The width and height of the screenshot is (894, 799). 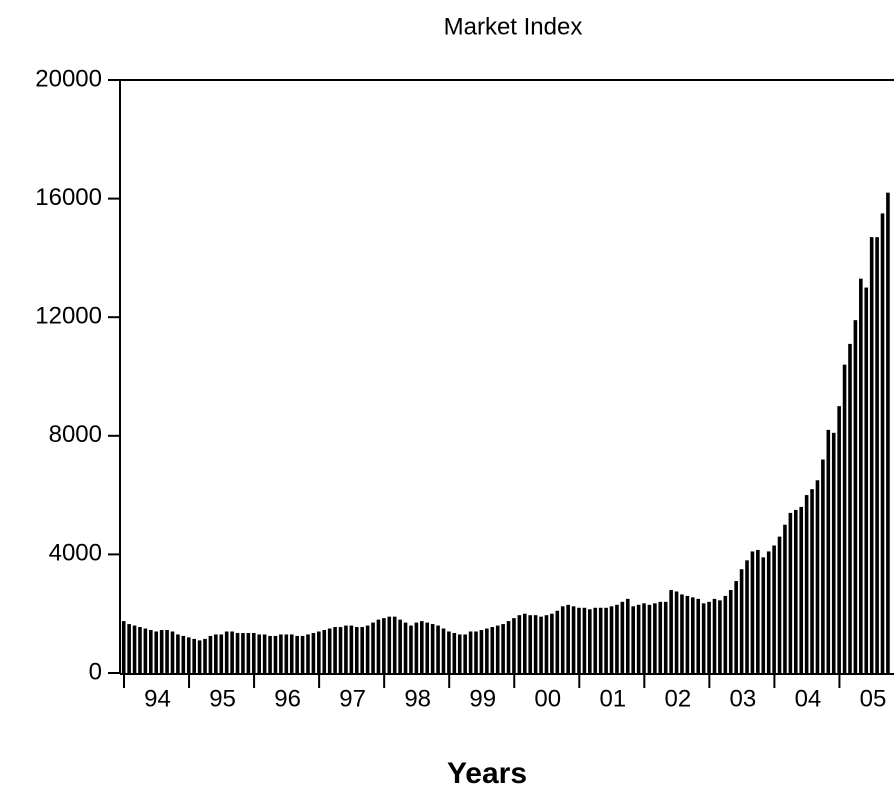 What do you see at coordinates (547, 698) in the screenshot?
I see `x-tick-label: 00` at bounding box center [547, 698].